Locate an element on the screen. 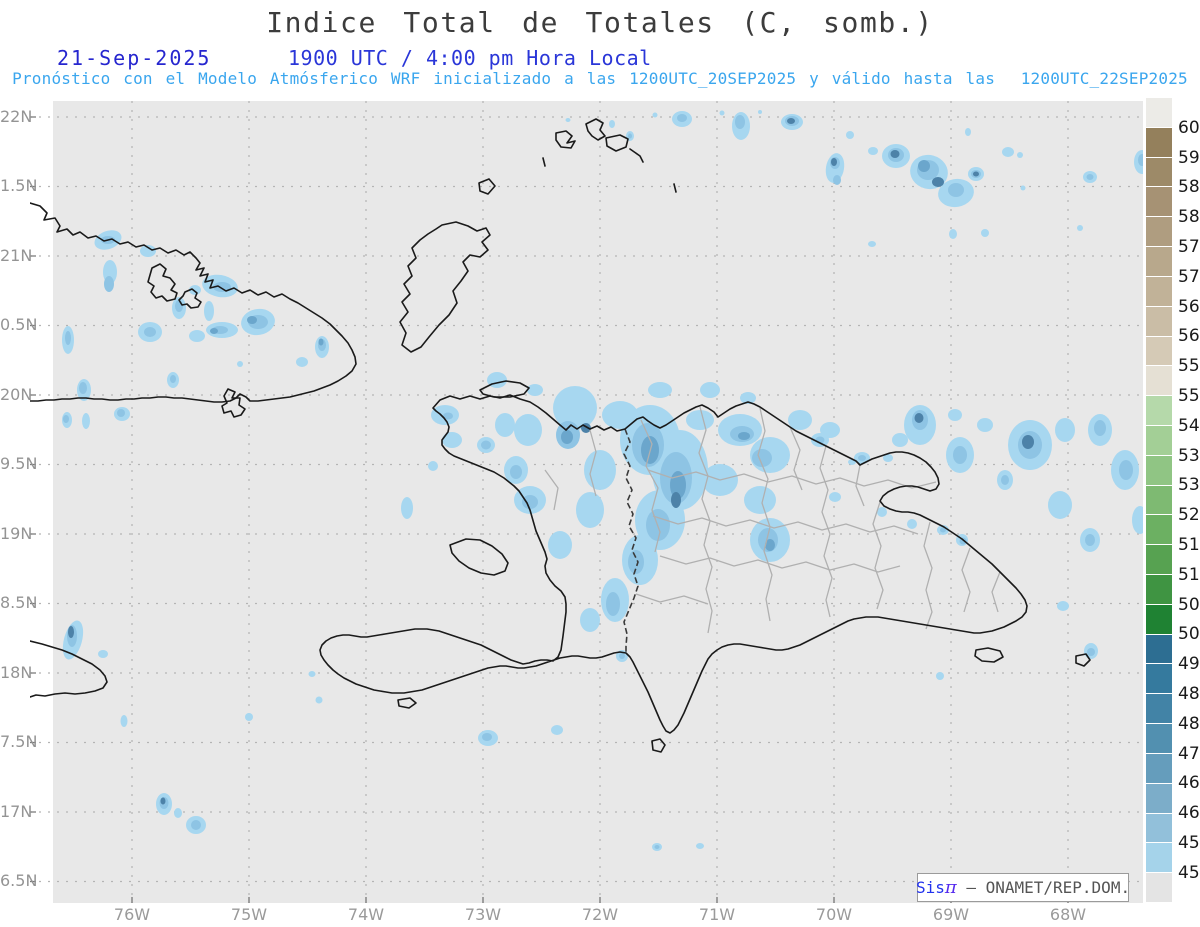 This screenshot has width=1200, height=927. colorbar-tick-label: 53 is located at coordinates (1189, 485).